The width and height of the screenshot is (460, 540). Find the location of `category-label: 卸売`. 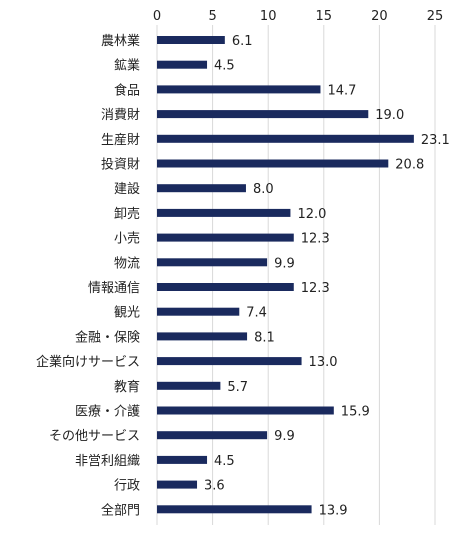

category-label: 卸売 is located at coordinates (127, 214).